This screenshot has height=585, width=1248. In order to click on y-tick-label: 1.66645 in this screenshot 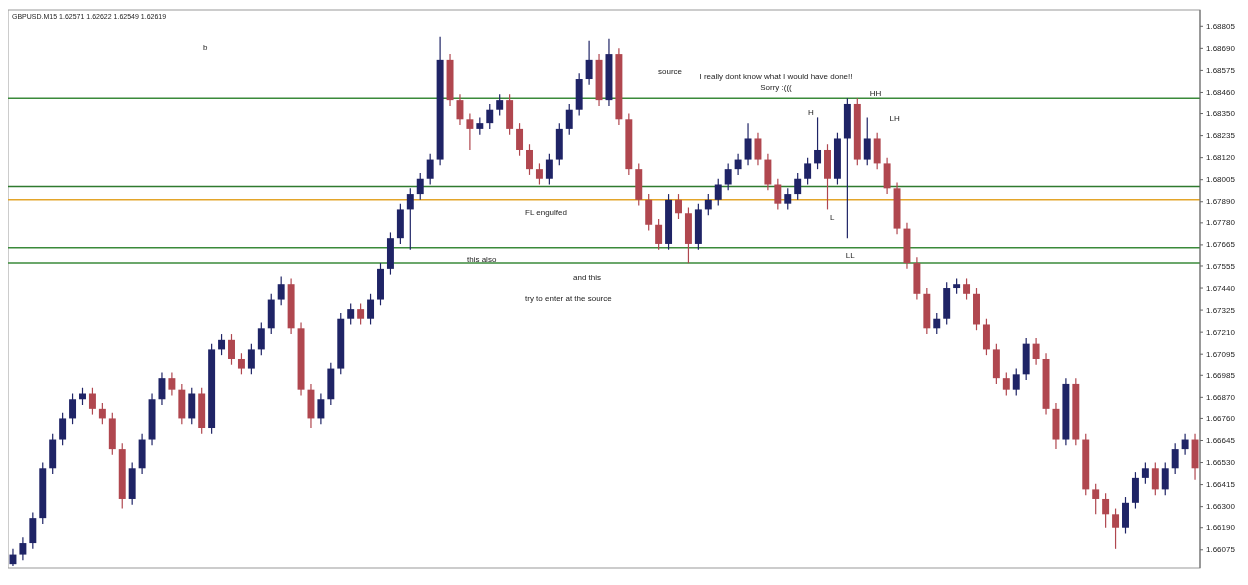, I will do `click(1221, 441)`.